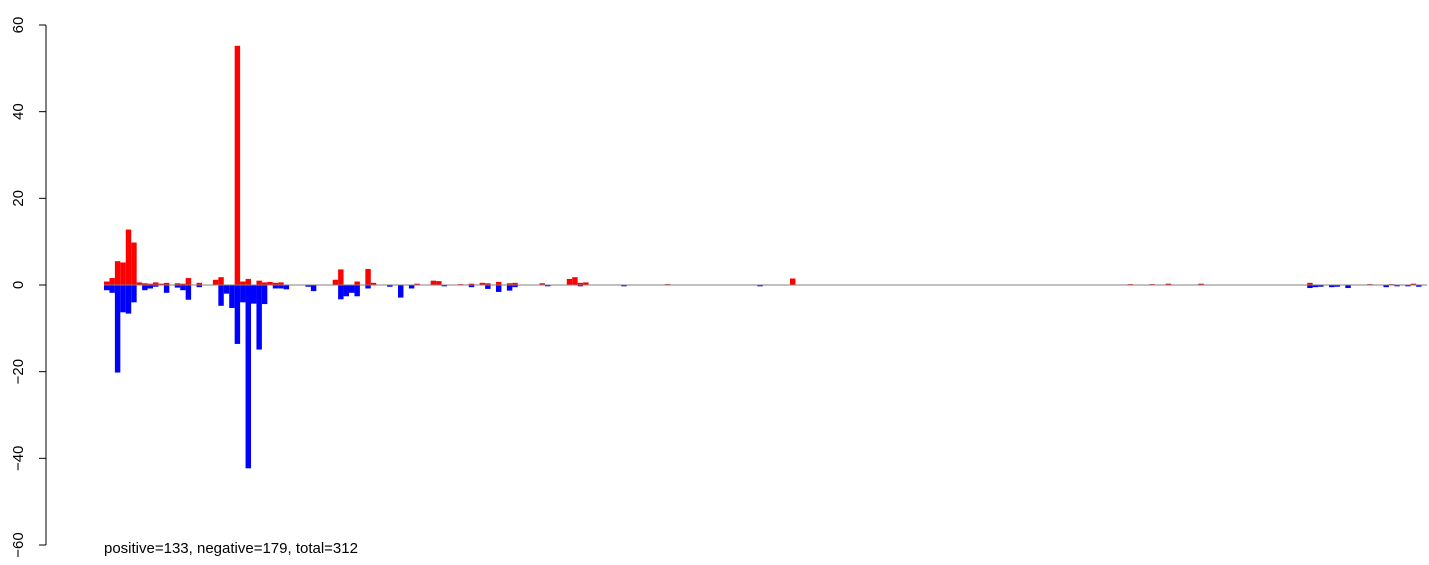 This screenshot has width=1429, height=565. What do you see at coordinates (18, 544) in the screenshot?
I see `y-tick-label: −60` at bounding box center [18, 544].